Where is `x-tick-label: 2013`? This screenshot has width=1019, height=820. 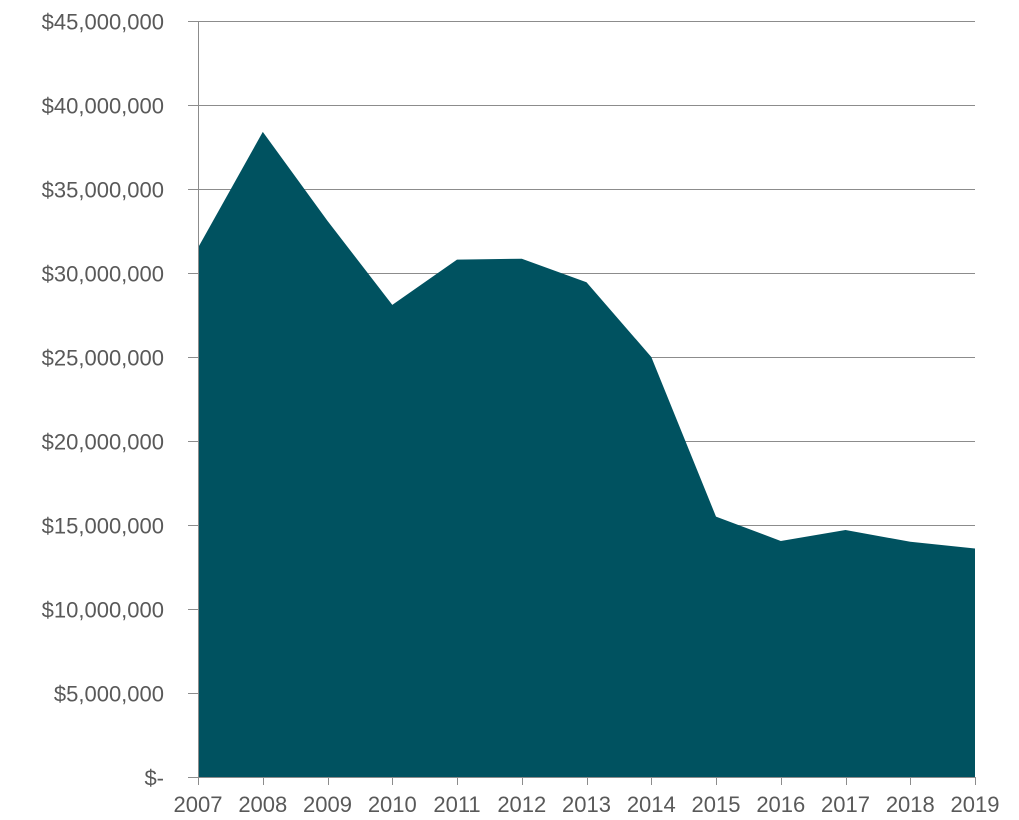
x-tick-label: 2013 is located at coordinates (586, 804).